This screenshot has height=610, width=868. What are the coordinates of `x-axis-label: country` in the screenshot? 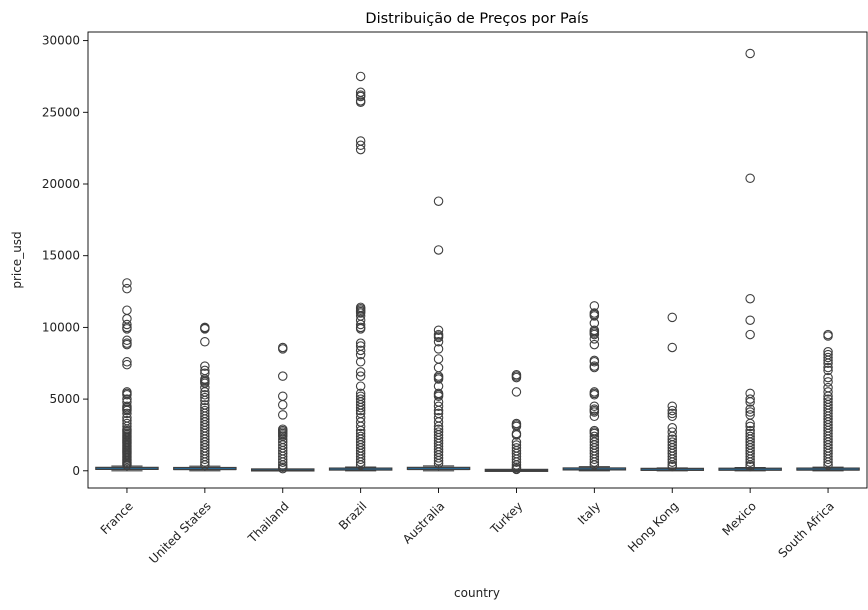 It's located at (477, 593).